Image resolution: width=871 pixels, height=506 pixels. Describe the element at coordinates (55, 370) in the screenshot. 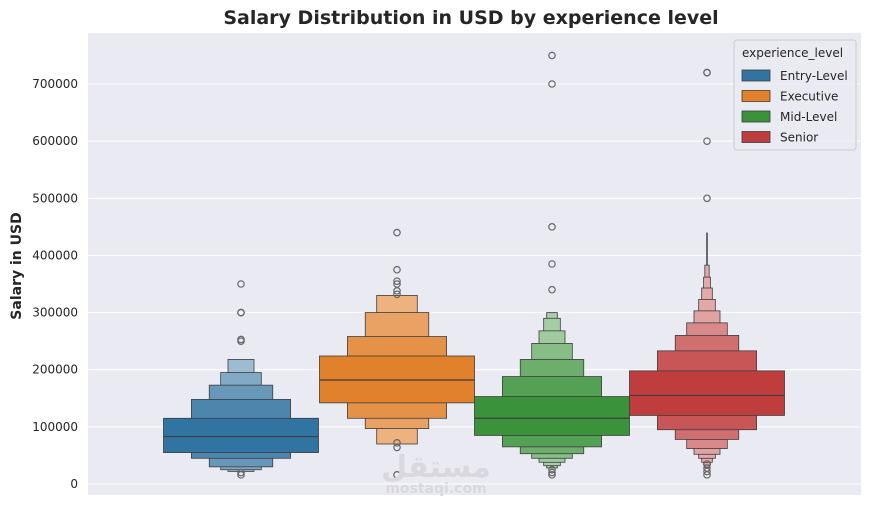

I see `y-tick-label: 200000` at that location.